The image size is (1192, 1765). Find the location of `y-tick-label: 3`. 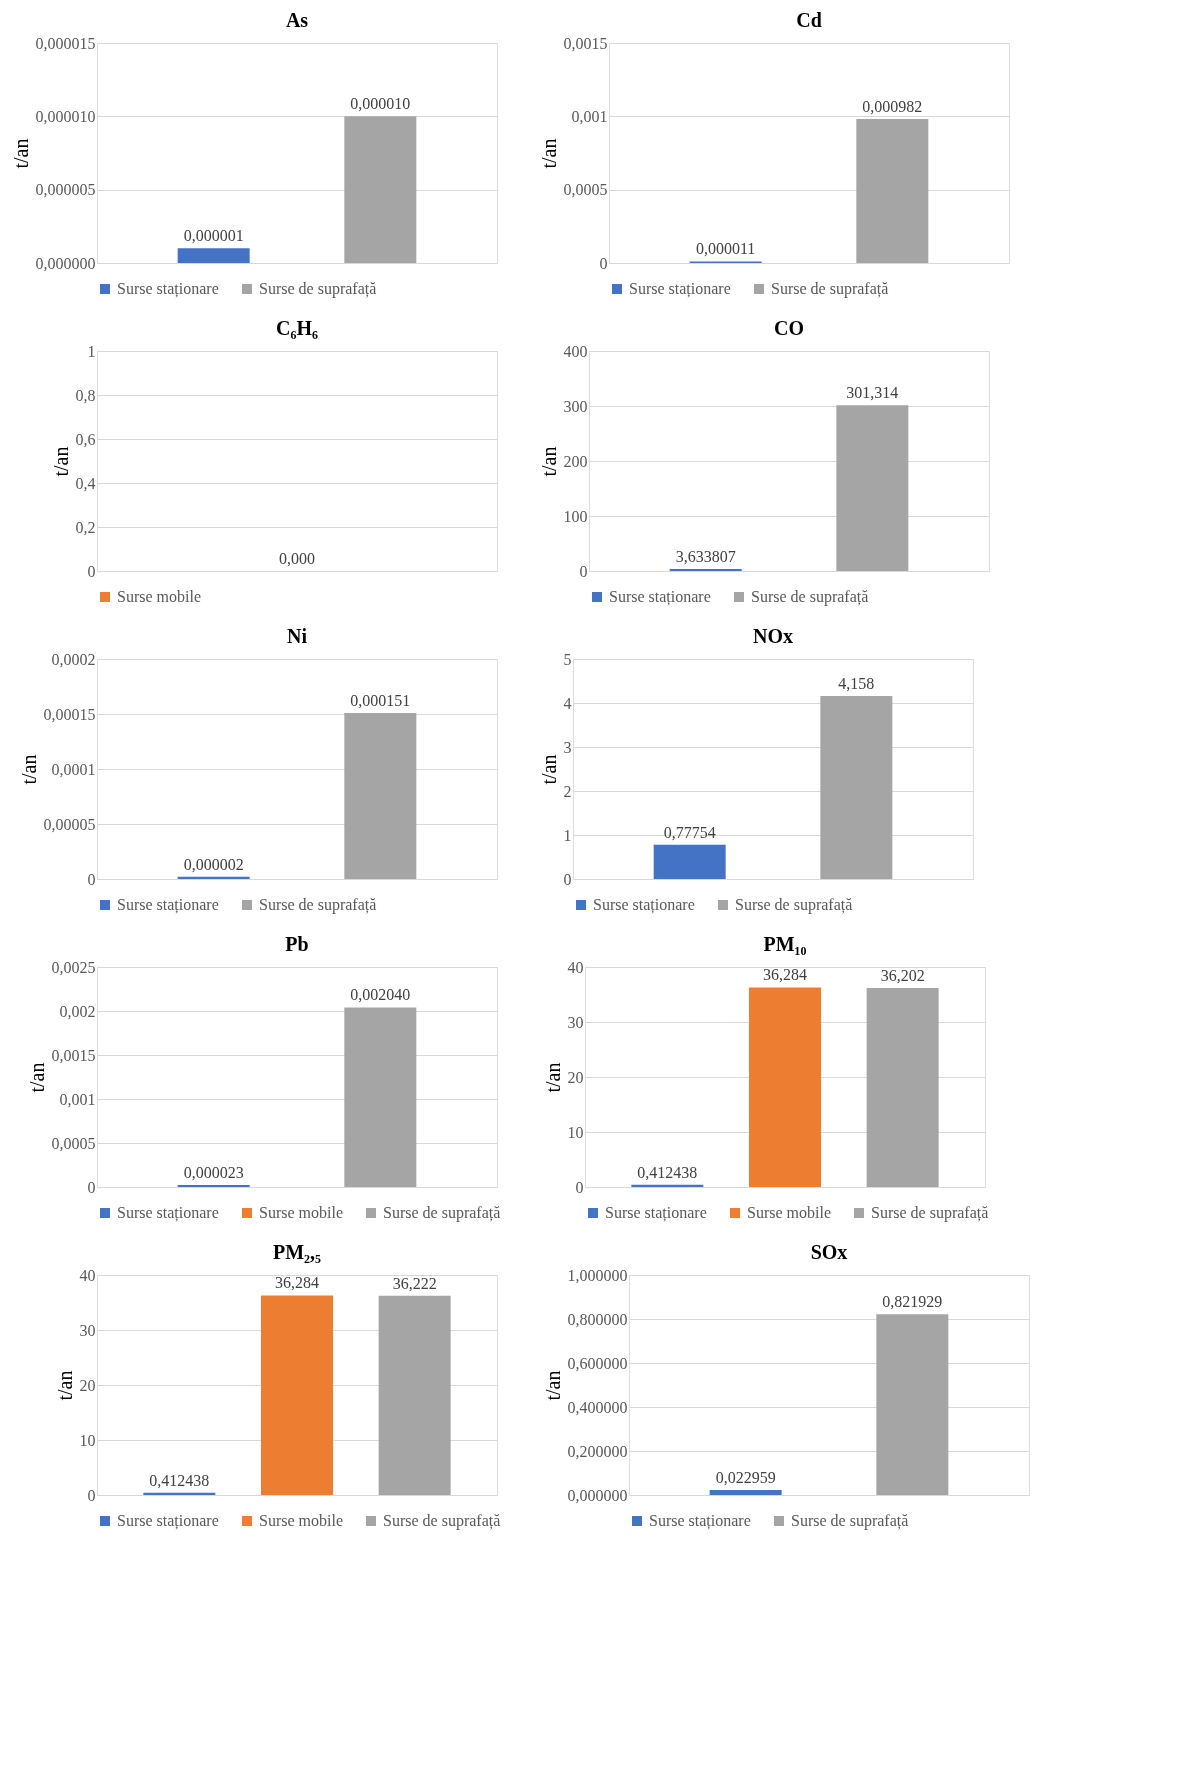

y-tick-label: 3 is located at coordinates (567, 747).